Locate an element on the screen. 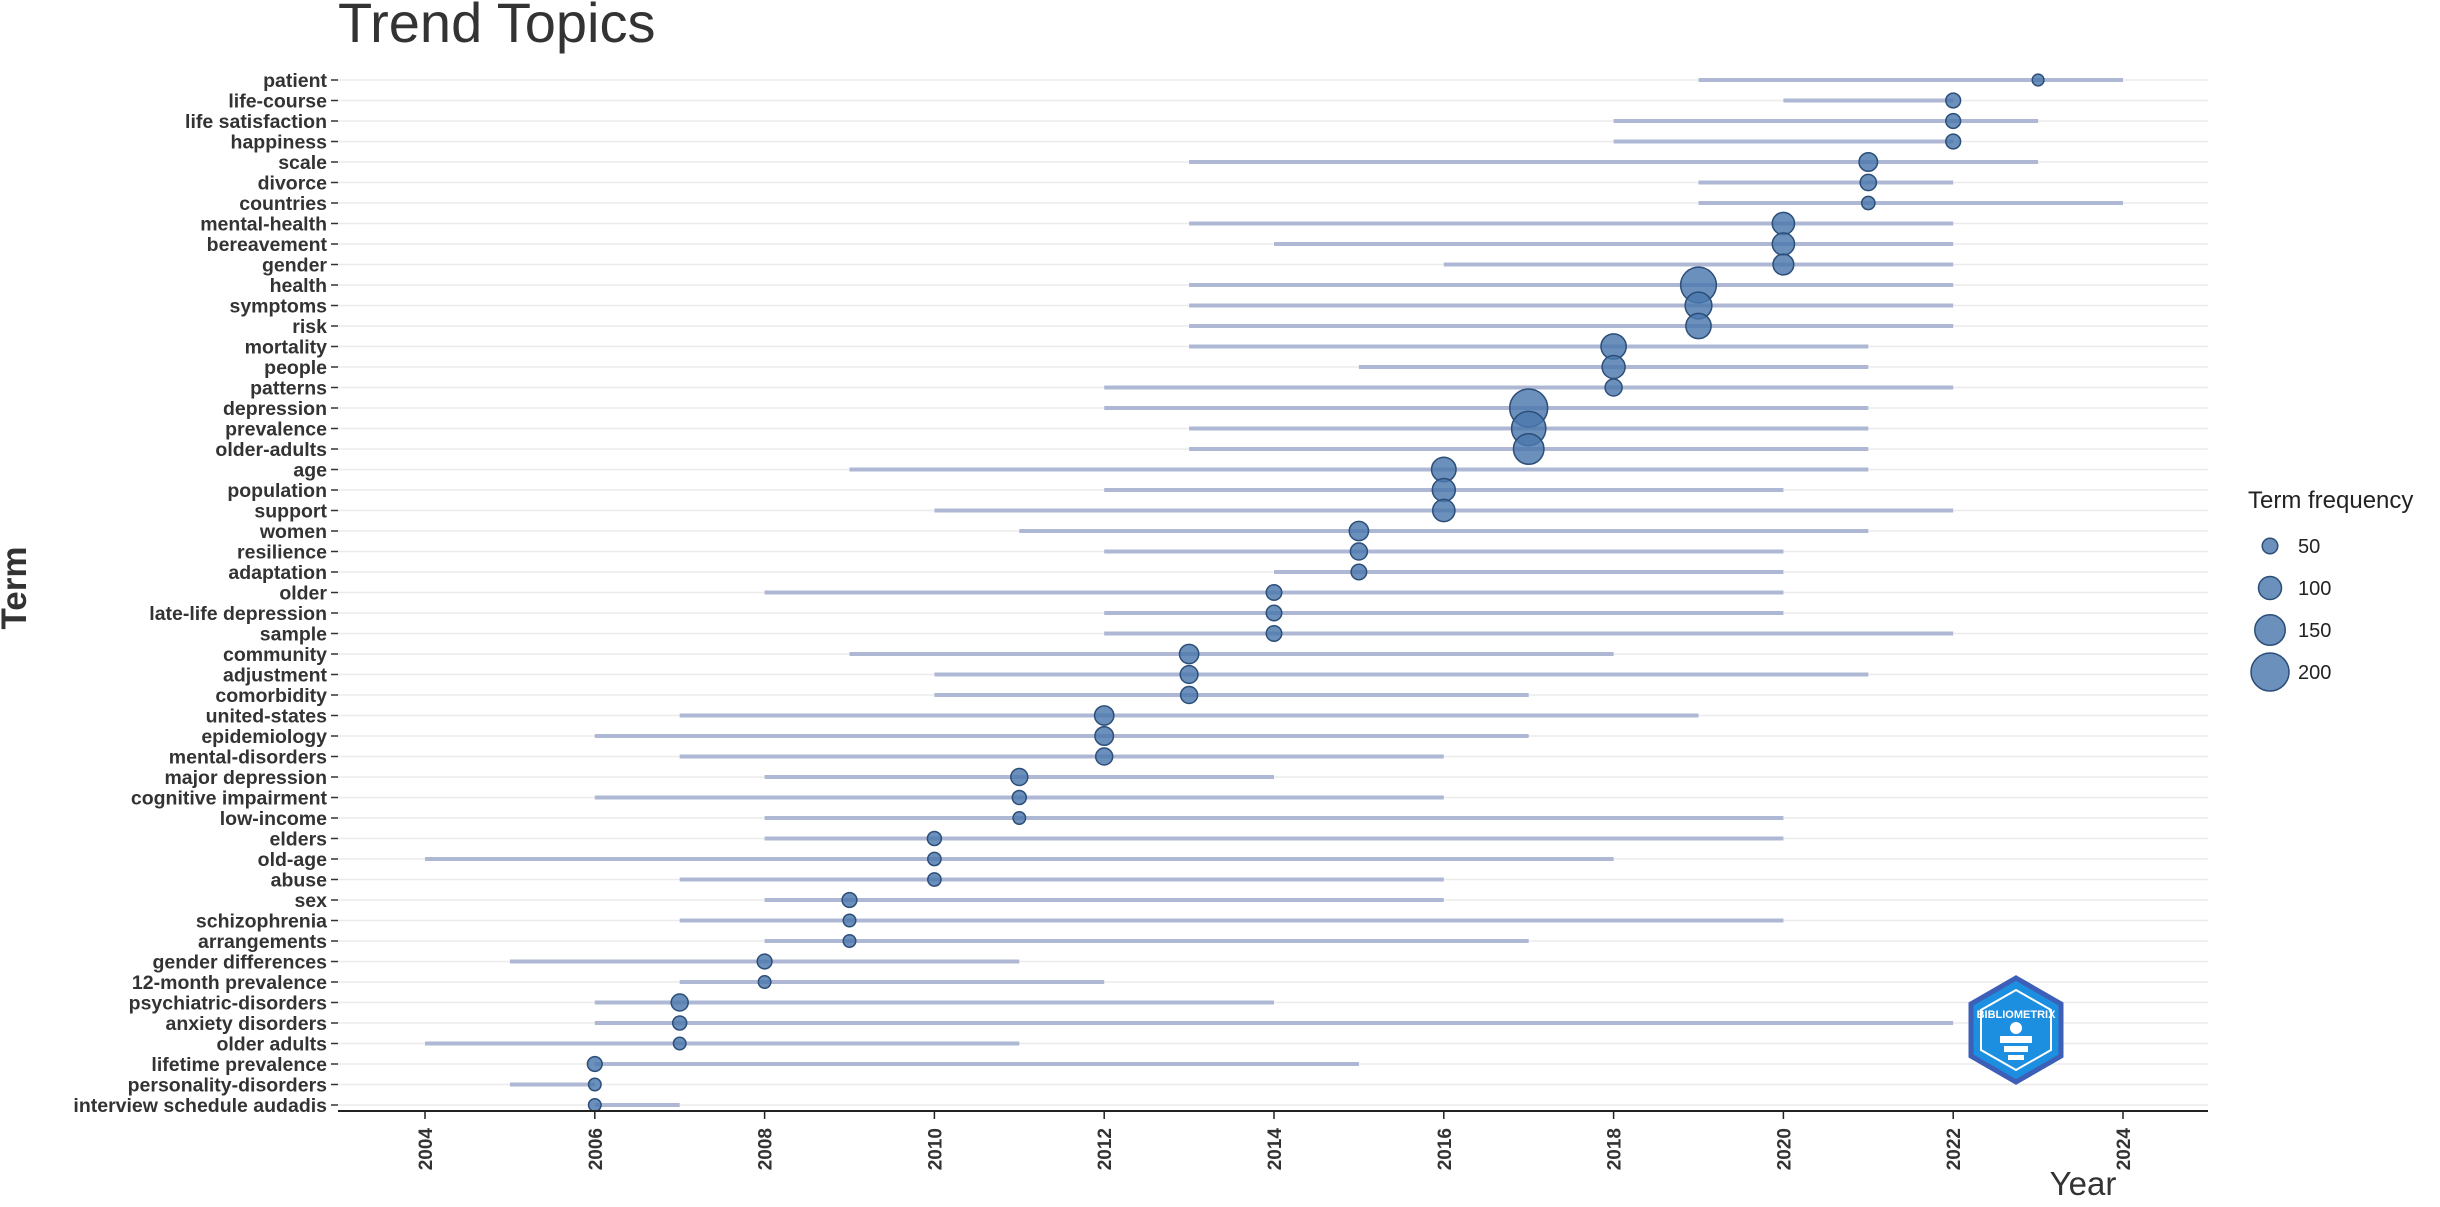 The width and height of the screenshot is (2440, 1207). term-label: united-states is located at coordinates (267, 717).